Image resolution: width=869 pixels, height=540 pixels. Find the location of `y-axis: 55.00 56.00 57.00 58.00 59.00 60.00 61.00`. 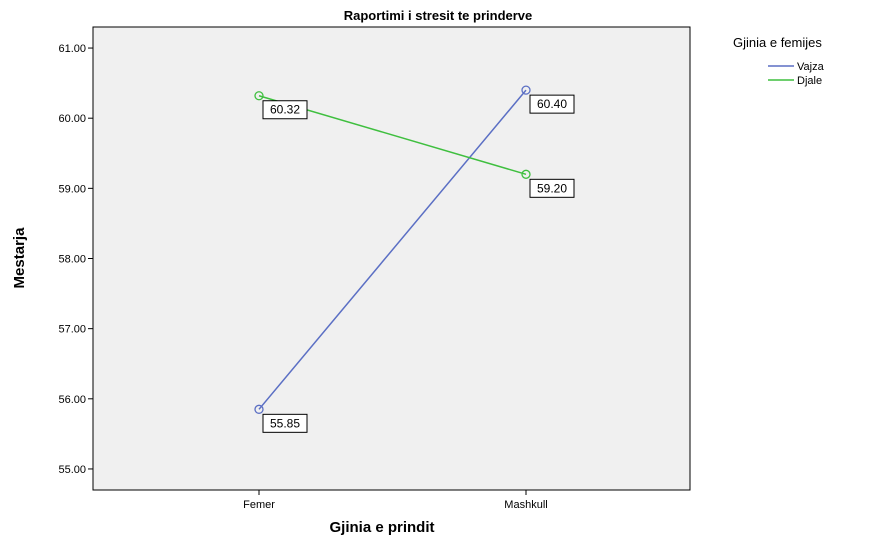

y-axis: 55.00 56.00 57.00 58.00 59.00 60.00 61.00 is located at coordinates (75, 259).